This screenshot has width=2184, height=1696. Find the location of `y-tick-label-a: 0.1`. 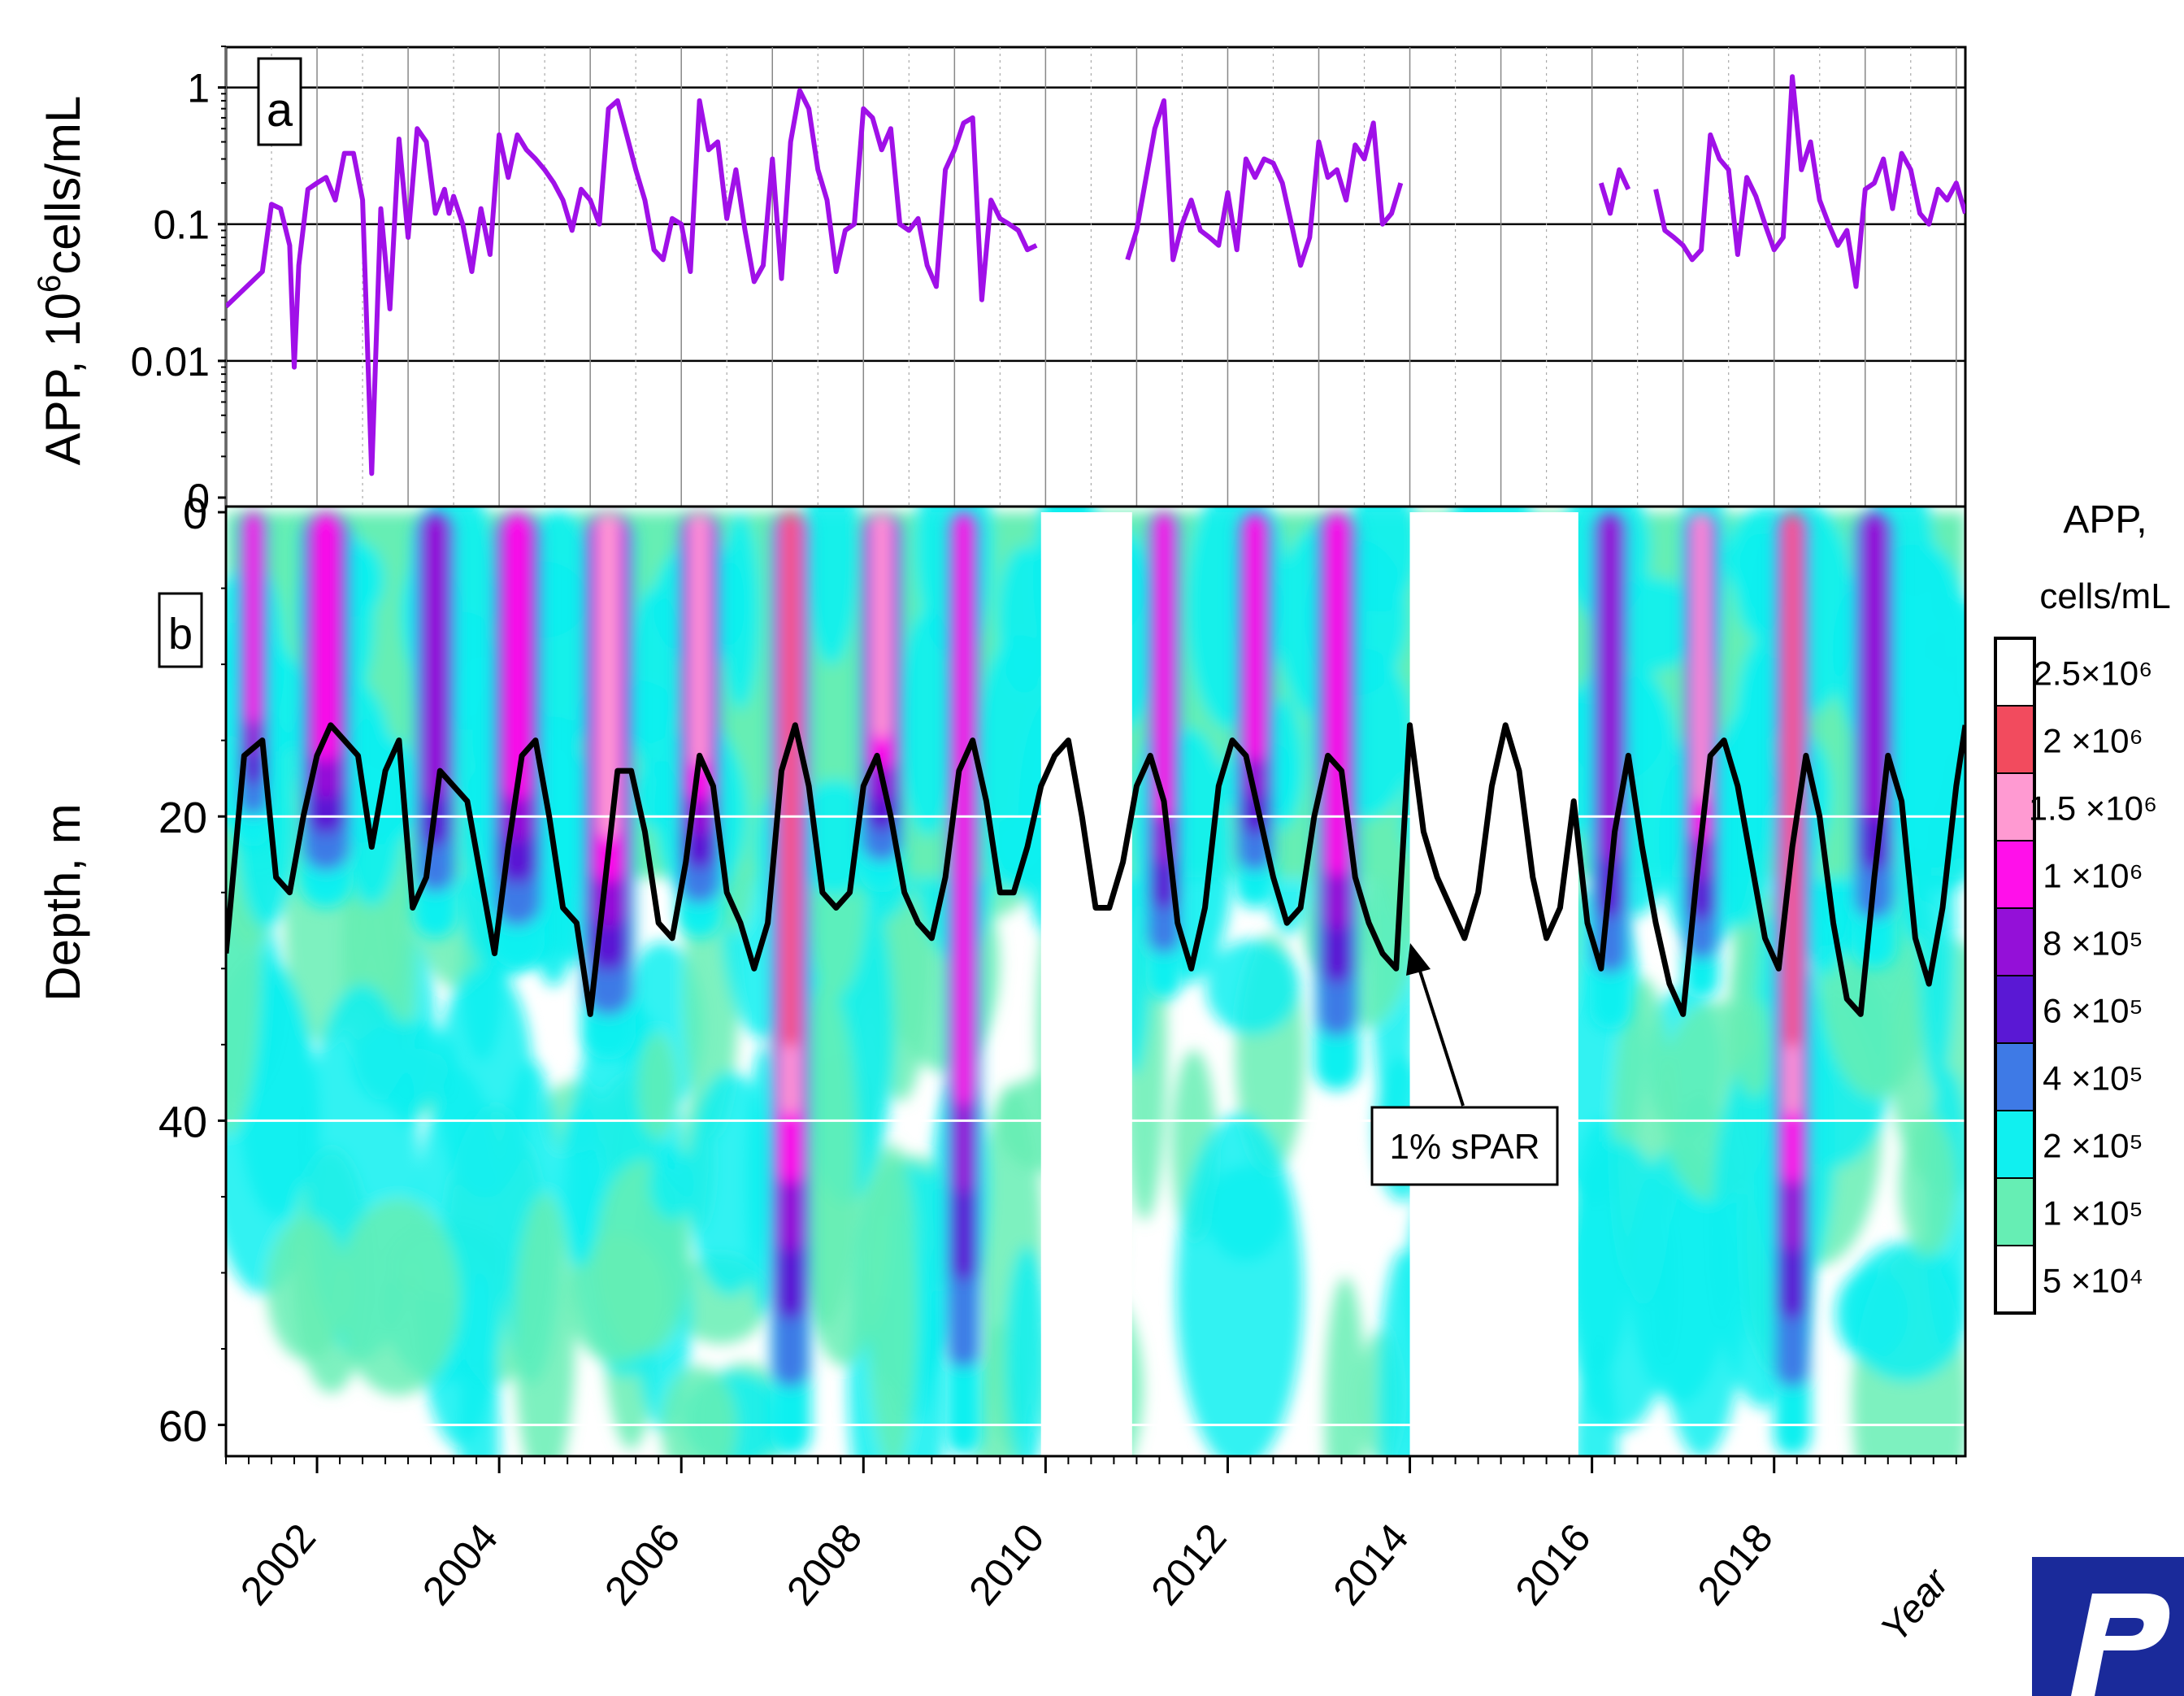

y-tick-label-a: 0.1 is located at coordinates (181, 225).